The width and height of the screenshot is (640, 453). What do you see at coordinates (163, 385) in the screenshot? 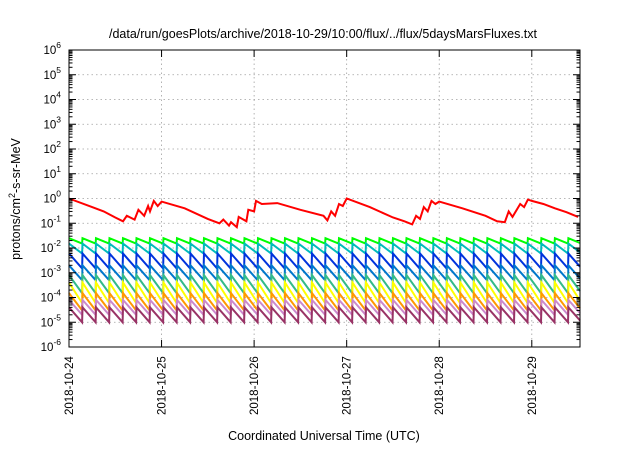
I see `x-tick-label: 2018-10-25` at bounding box center [163, 385].